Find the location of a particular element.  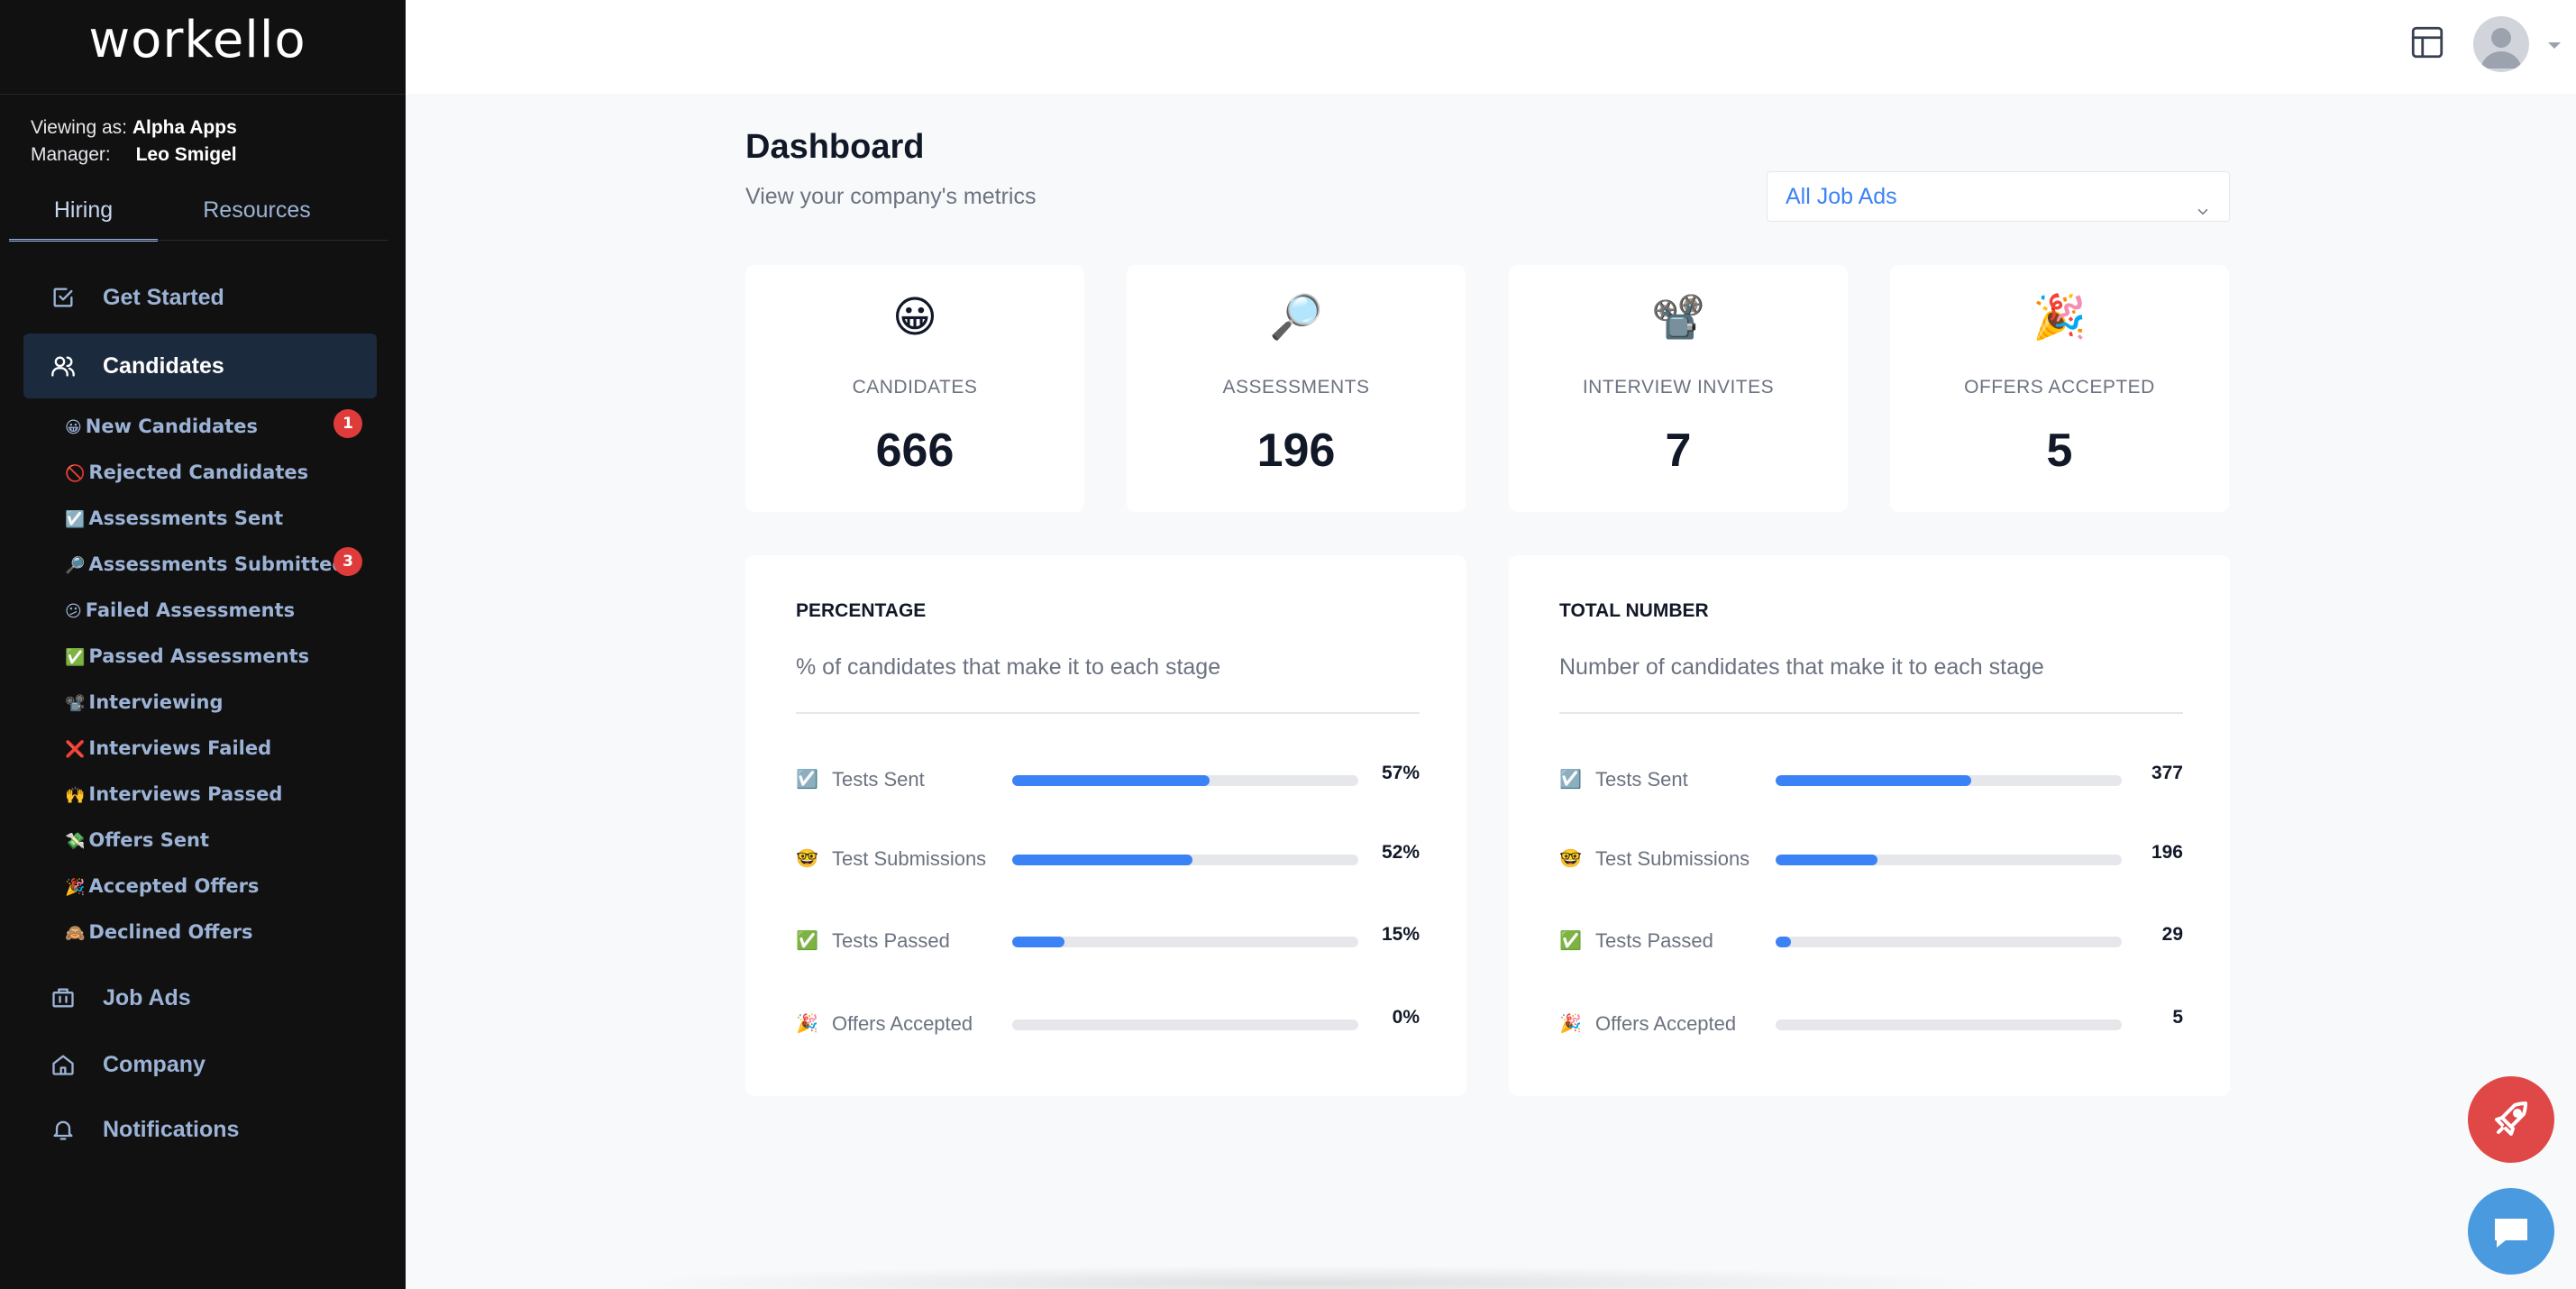

sub-item-offers-sent: 💸 Offers Sent is located at coordinates (213, 840).